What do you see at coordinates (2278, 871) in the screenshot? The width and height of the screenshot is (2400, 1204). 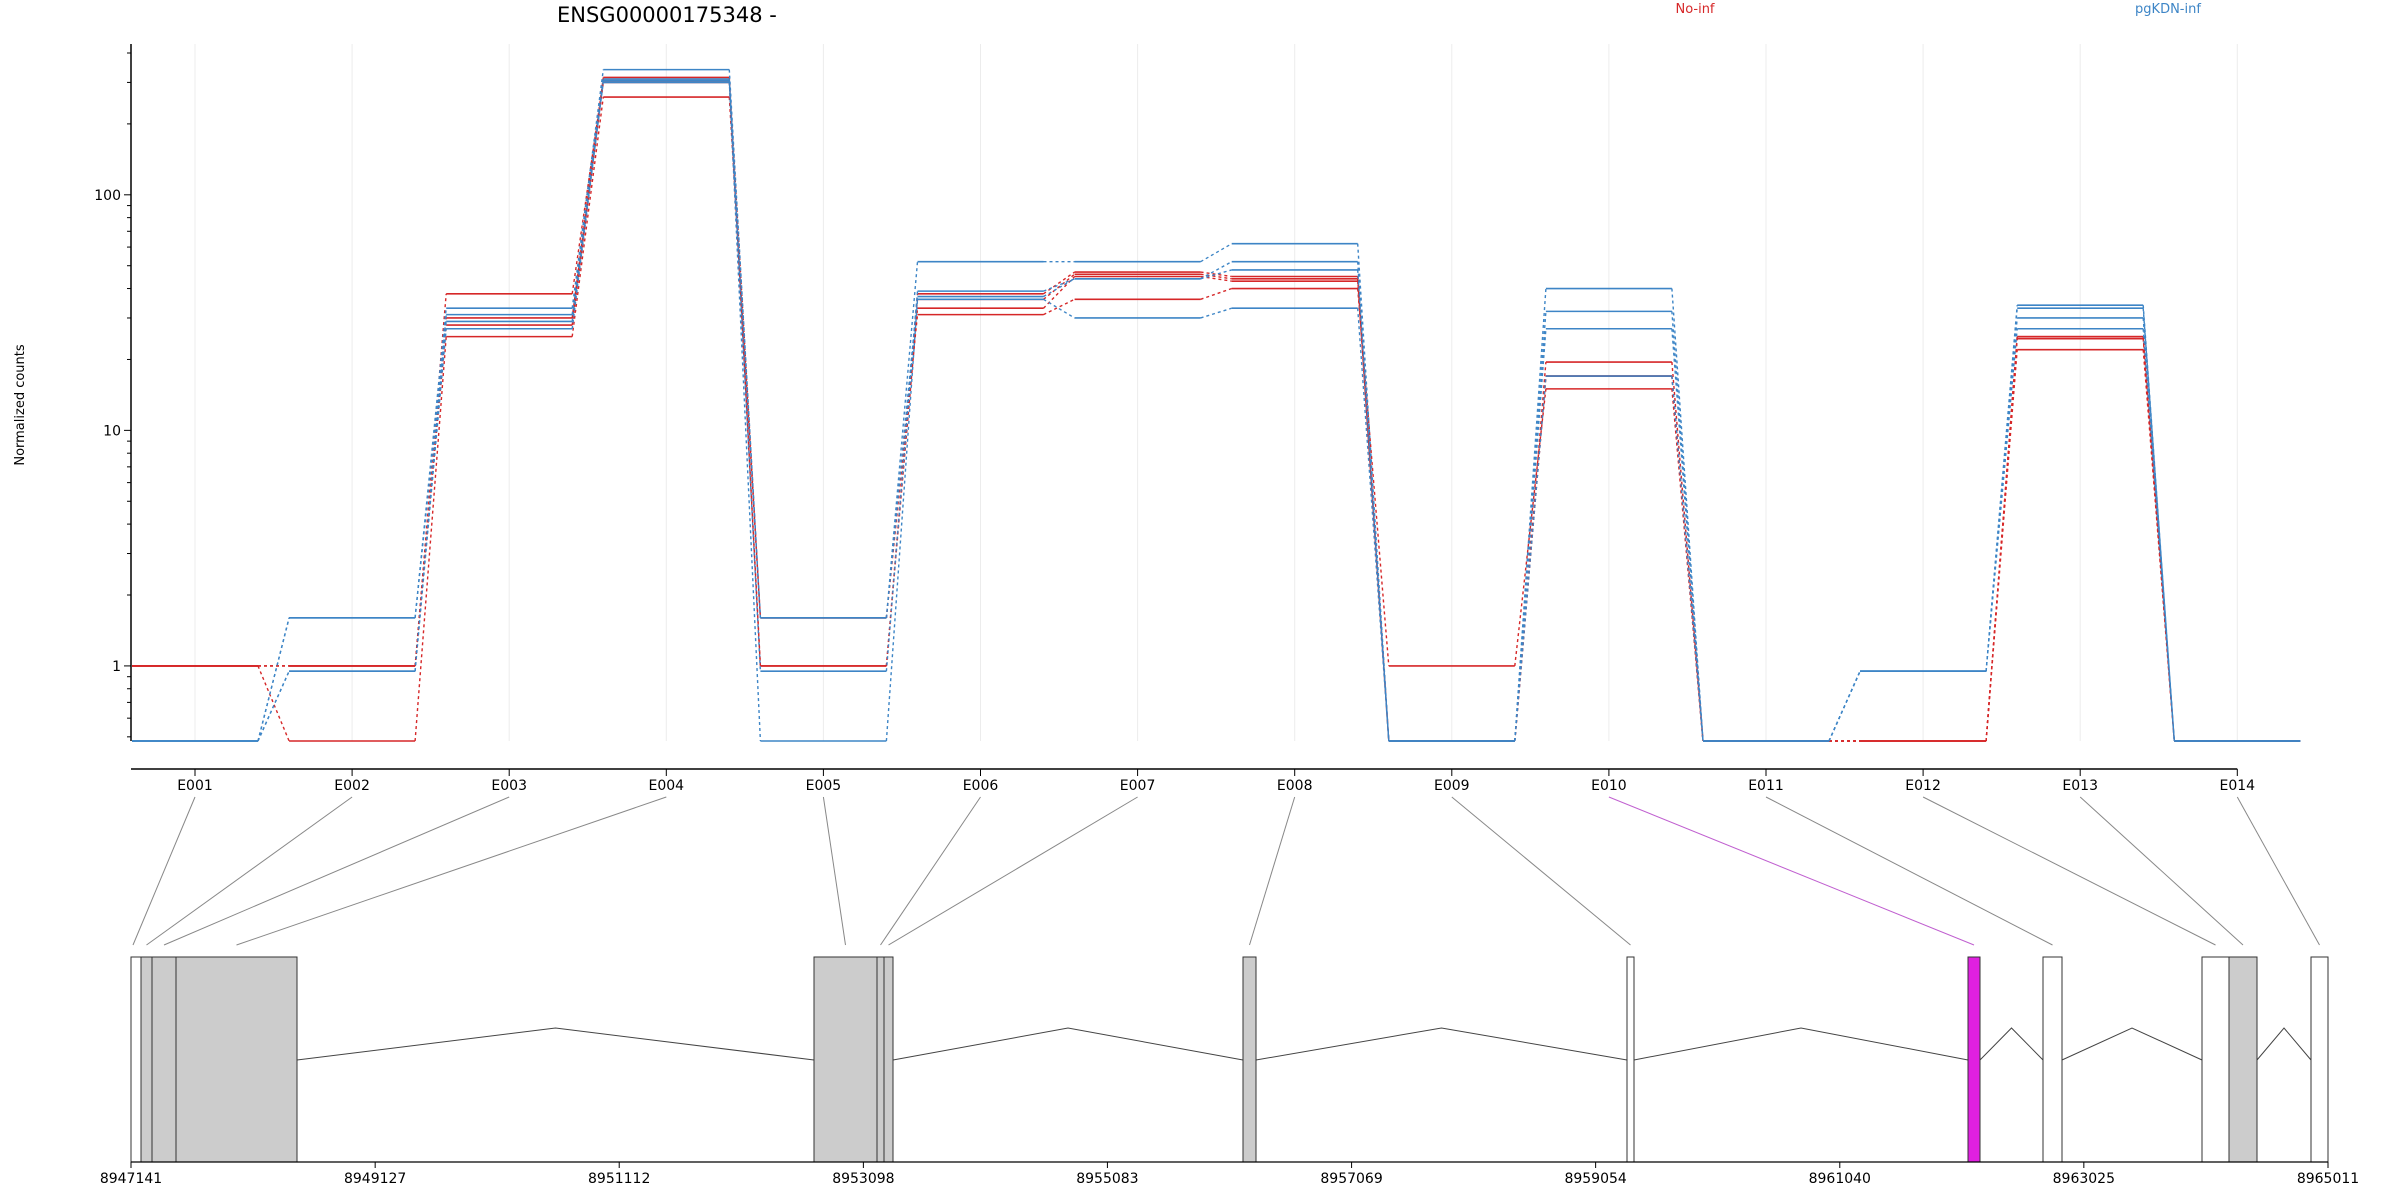 I see `exon-connector-e014` at bounding box center [2278, 871].